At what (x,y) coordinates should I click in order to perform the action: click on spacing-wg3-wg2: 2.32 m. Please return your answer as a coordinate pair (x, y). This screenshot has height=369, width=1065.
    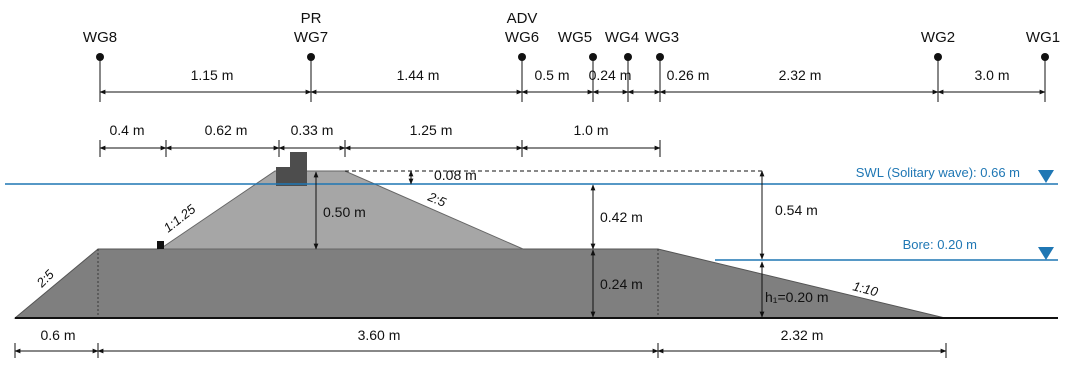
    Looking at the image, I should click on (800, 75).